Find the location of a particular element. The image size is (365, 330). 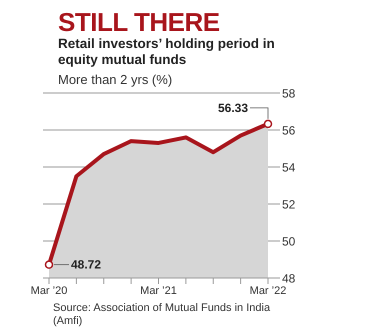

y-tick-label: 48 is located at coordinates (289, 278).